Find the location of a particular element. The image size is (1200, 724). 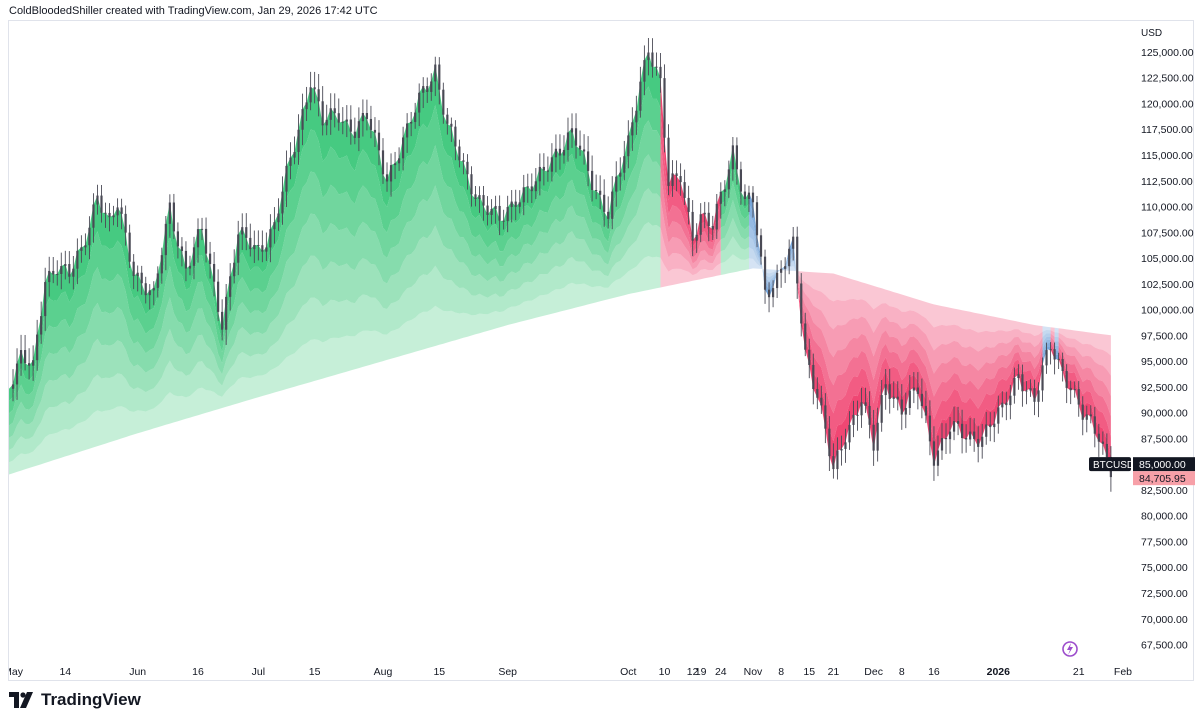

y-tick-label: 107,500.00 is located at coordinates (1167, 233).